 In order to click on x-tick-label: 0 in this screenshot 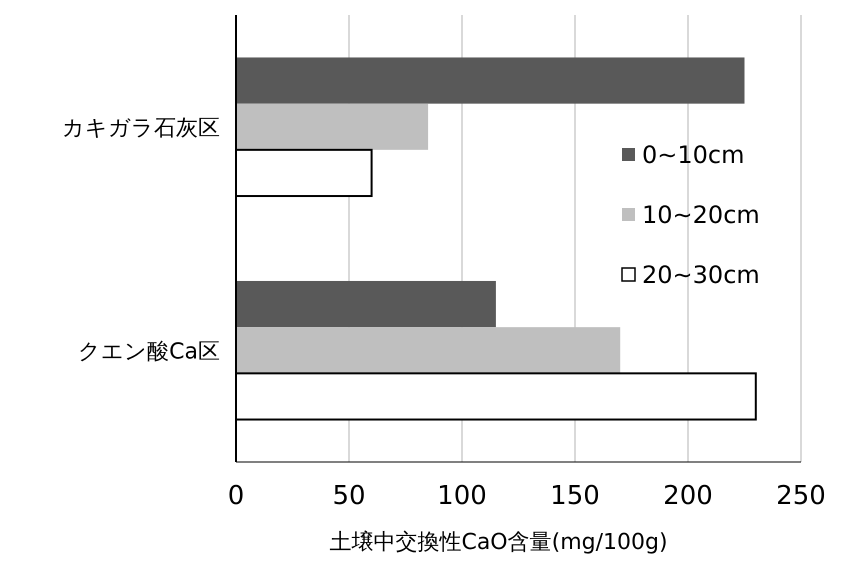, I will do `click(236, 496)`.